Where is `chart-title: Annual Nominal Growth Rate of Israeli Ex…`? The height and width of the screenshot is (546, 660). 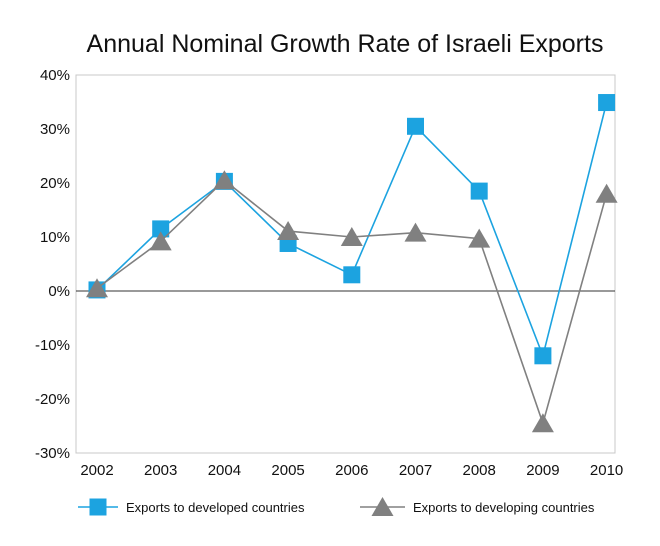
chart-title: Annual Nominal Growth Rate of Israeli Ex… is located at coordinates (345, 44).